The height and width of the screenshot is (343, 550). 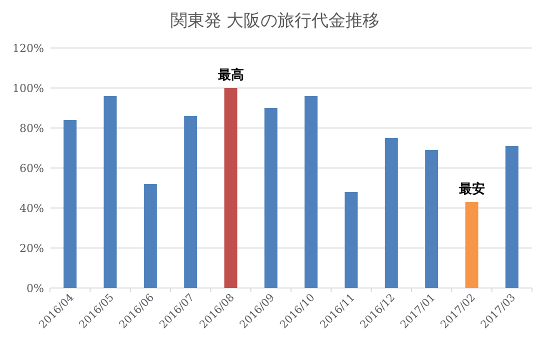 What do you see at coordinates (28, 48) in the screenshot?
I see `y-tick-label: 120%` at bounding box center [28, 48].